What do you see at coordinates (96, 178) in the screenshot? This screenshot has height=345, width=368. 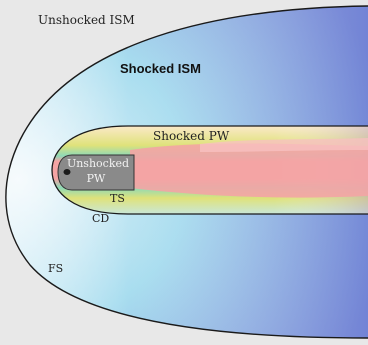 I see `label-unshocked-pw-line2: PW` at bounding box center [96, 178].